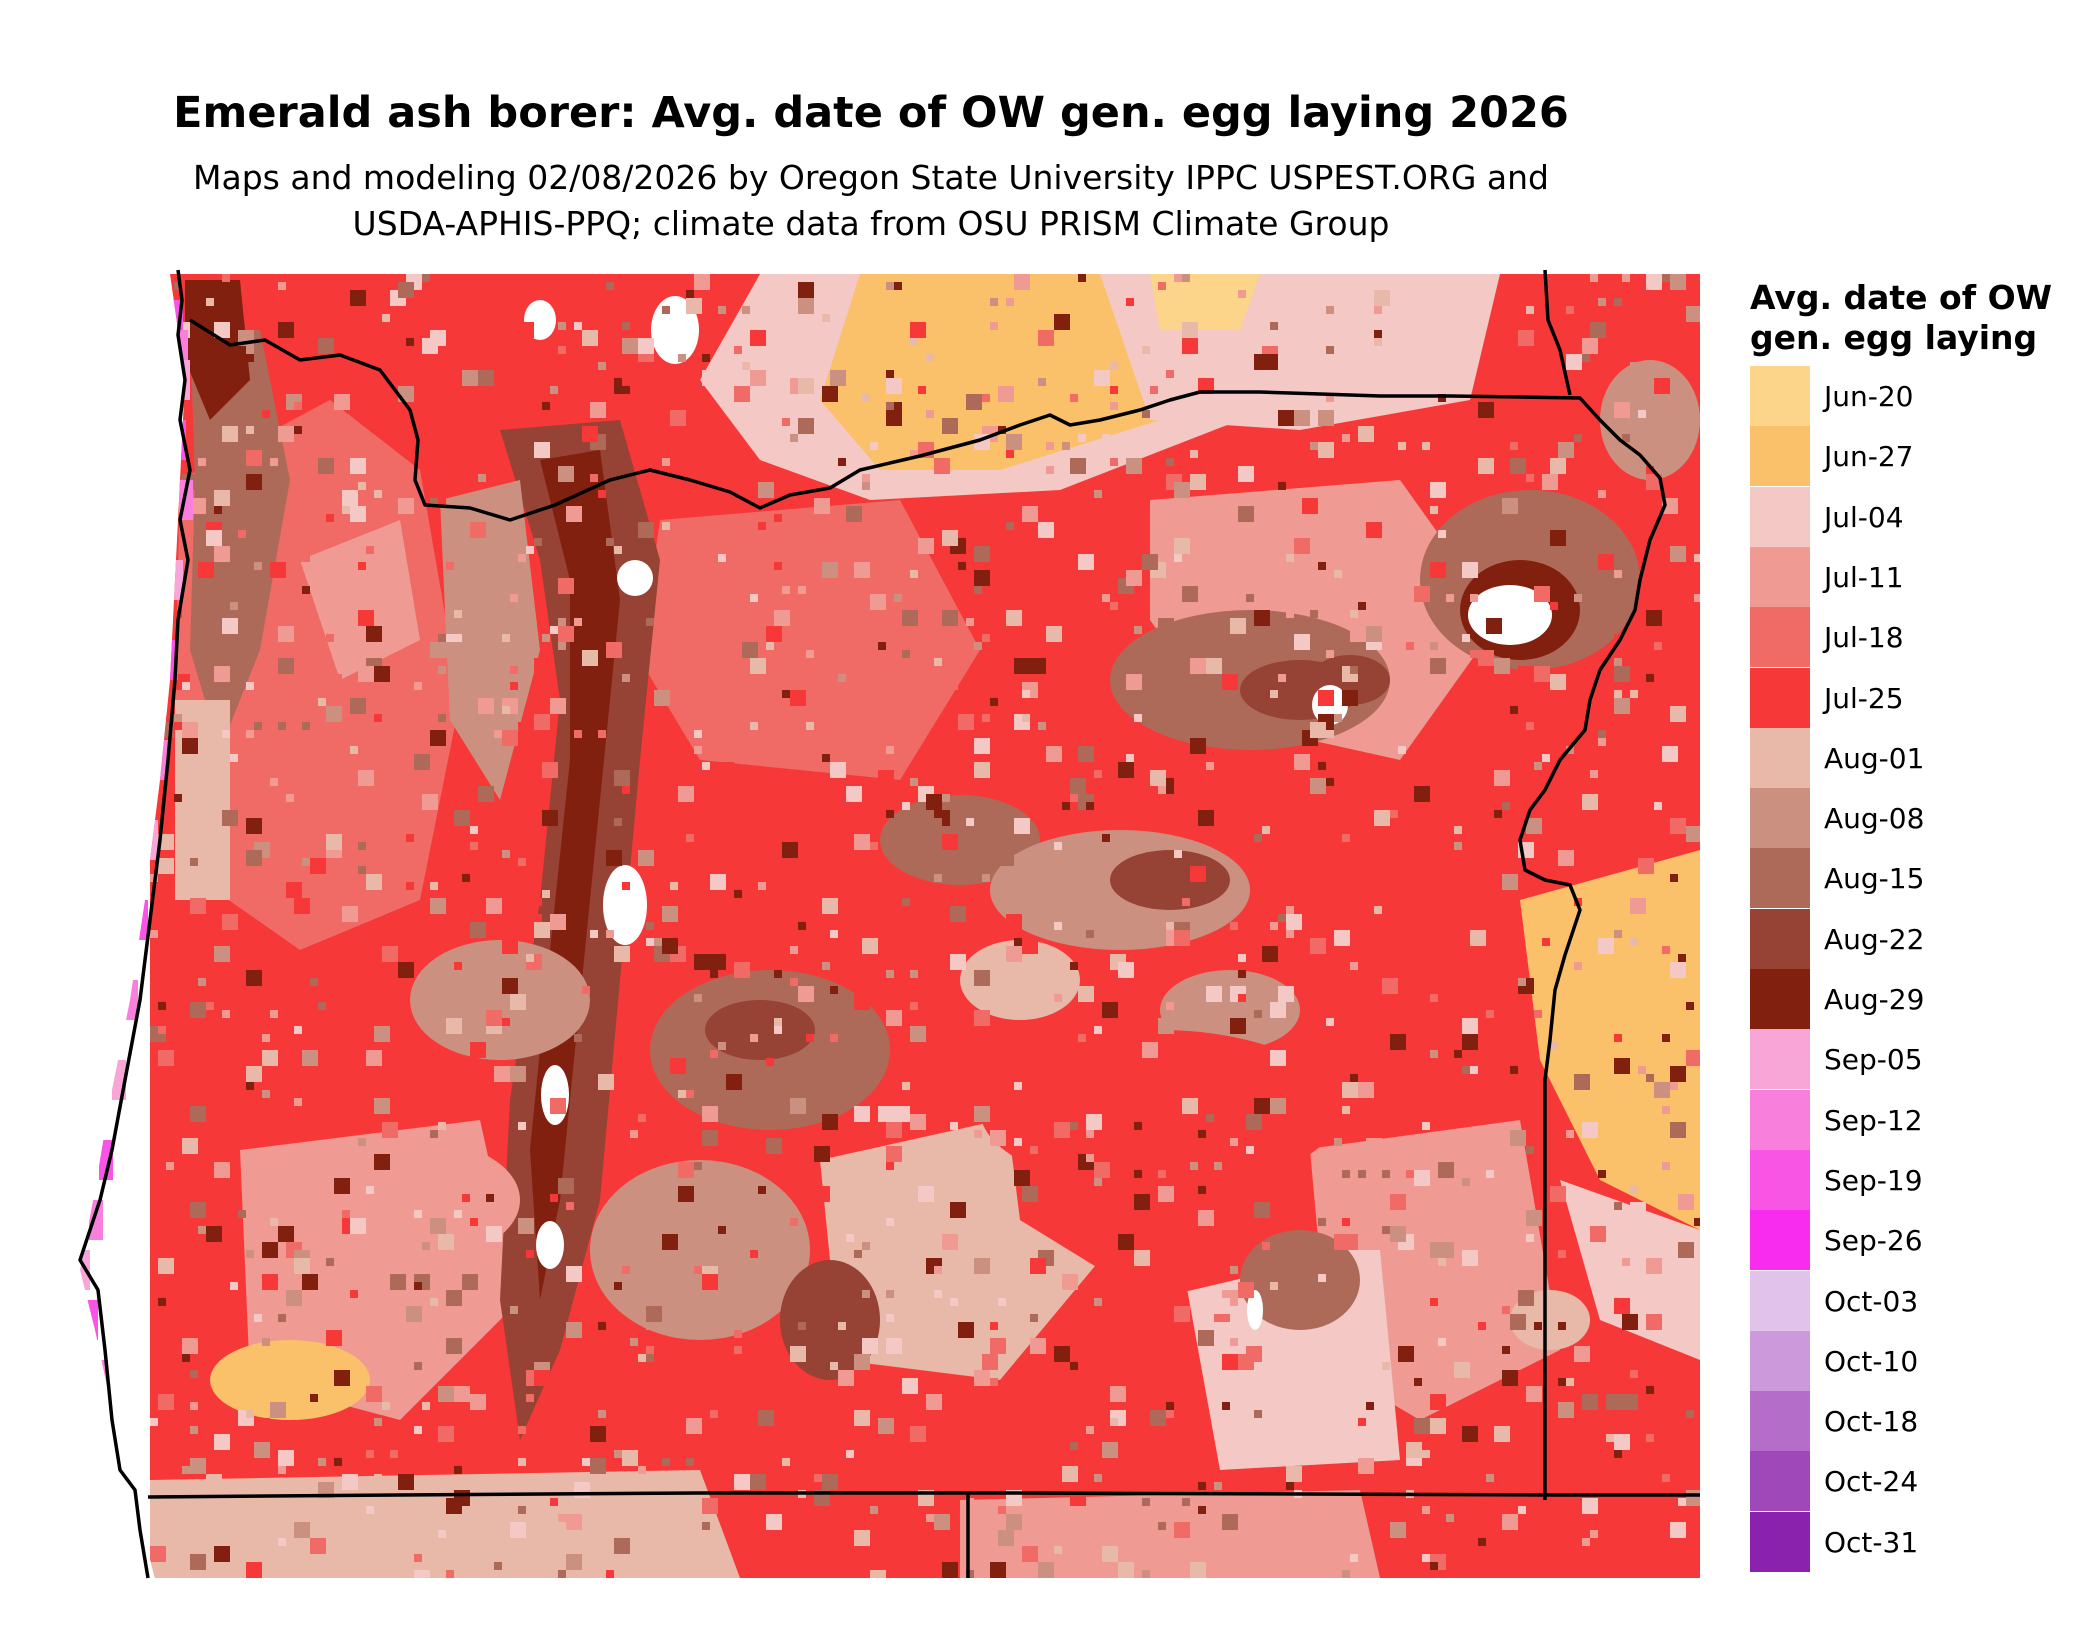 This screenshot has width=2100, height=1645. Describe the element at coordinates (1864, 517) in the screenshot. I see `legend-label: Jul-04` at that location.